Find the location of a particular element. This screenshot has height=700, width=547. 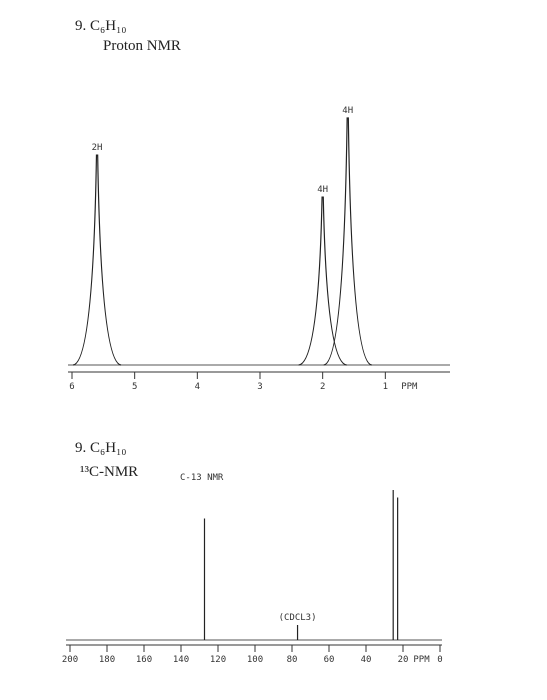

x-tick-label: 4 is located at coordinates (197, 387).